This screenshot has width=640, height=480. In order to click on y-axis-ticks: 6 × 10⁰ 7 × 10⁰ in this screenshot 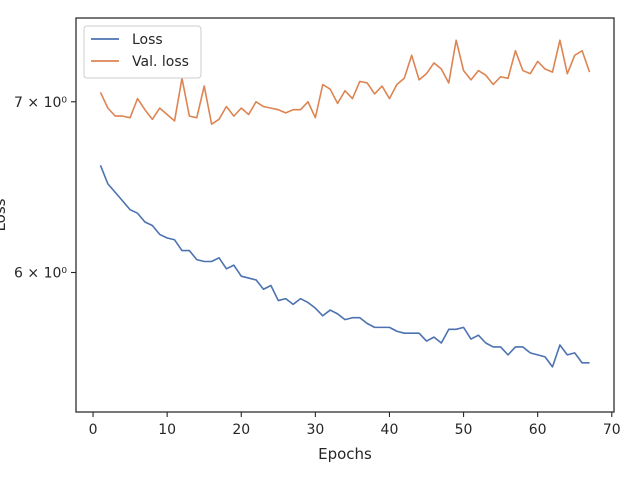, I will do `click(45, 188)`.